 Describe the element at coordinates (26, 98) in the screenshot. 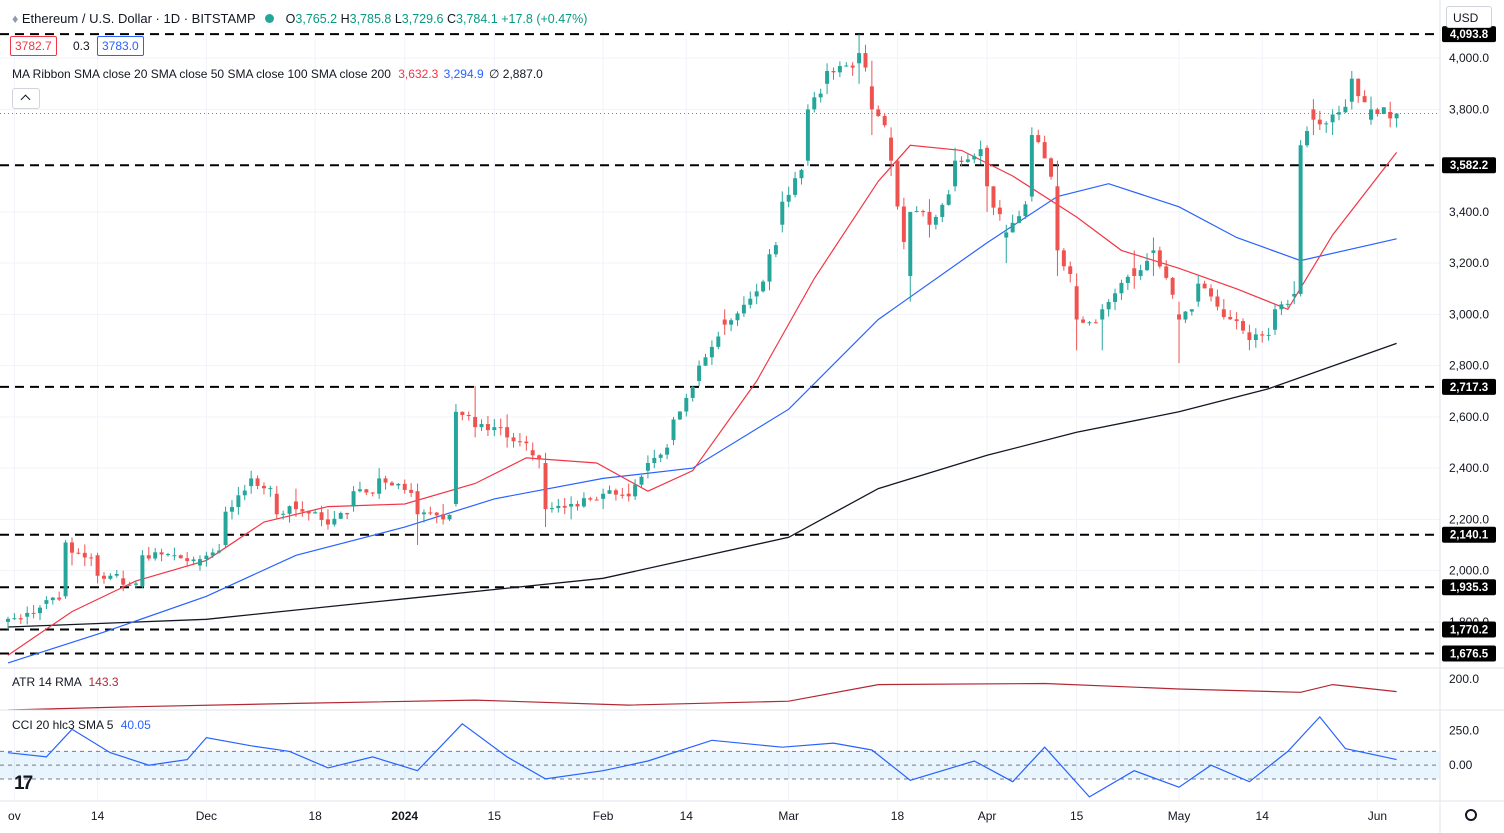

I see `collapse-legend-button` at that location.